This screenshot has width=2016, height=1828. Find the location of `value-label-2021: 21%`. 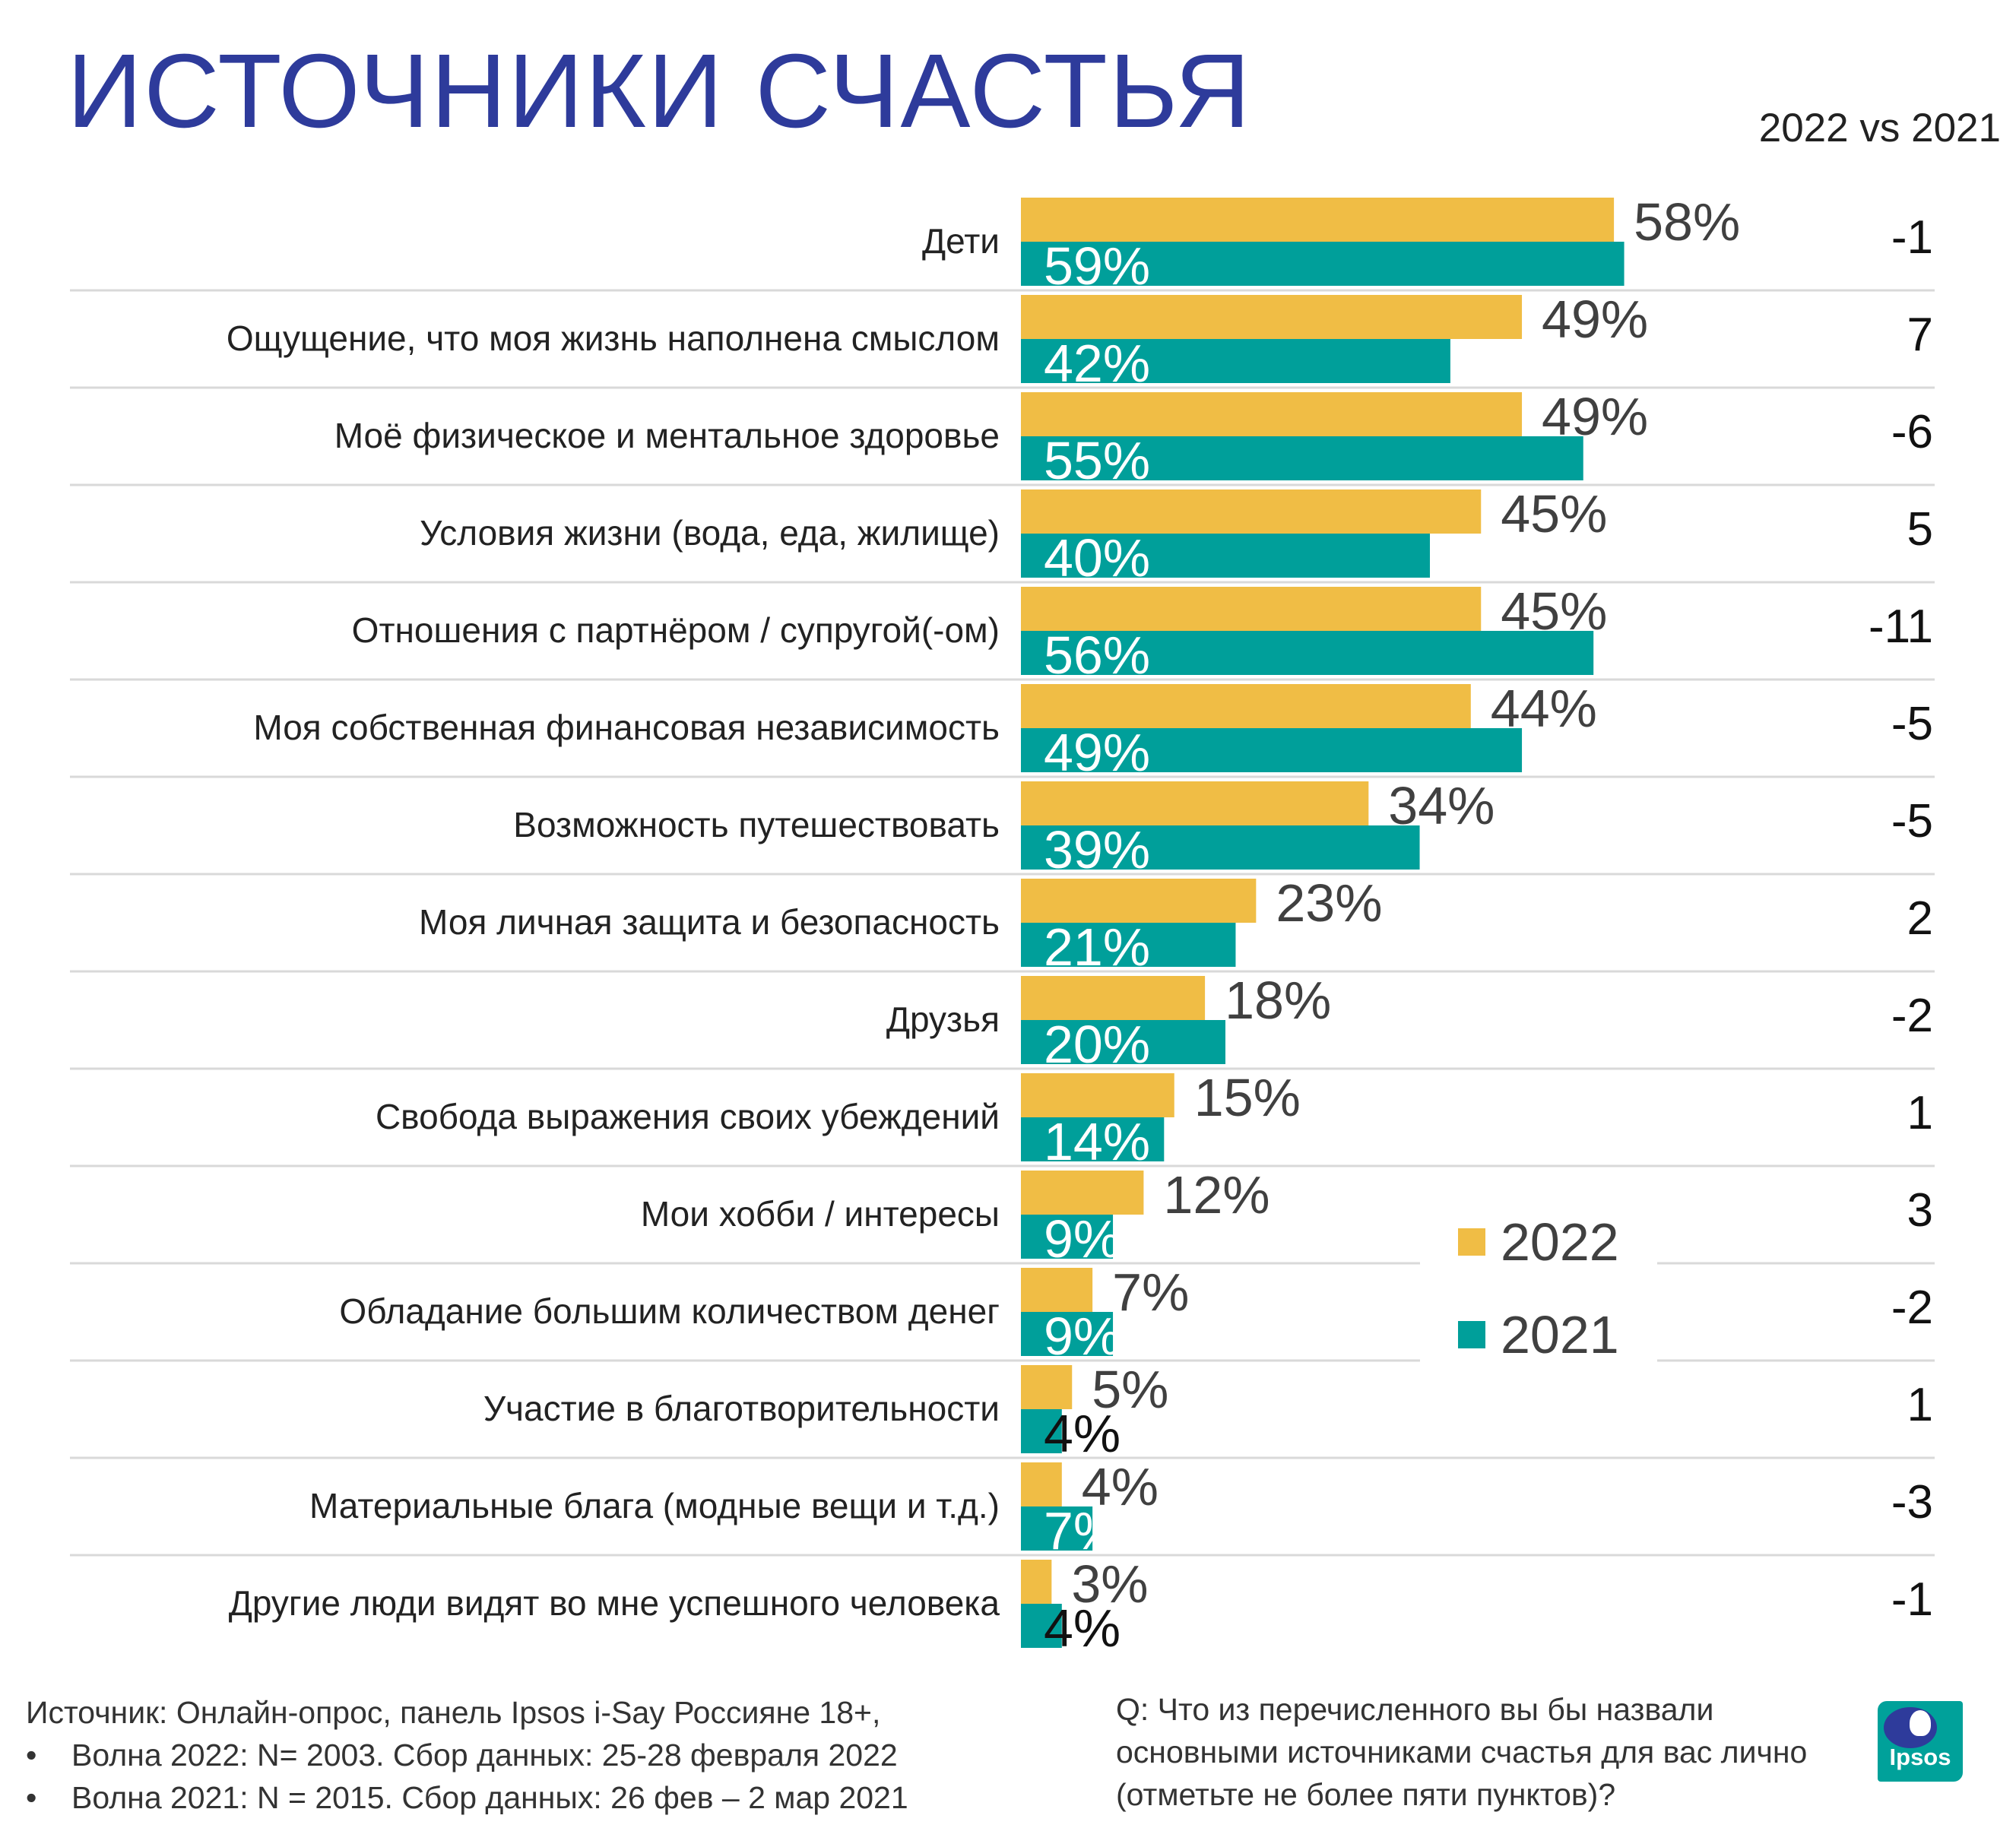

value-label-2021: 21% is located at coordinates (1097, 947).